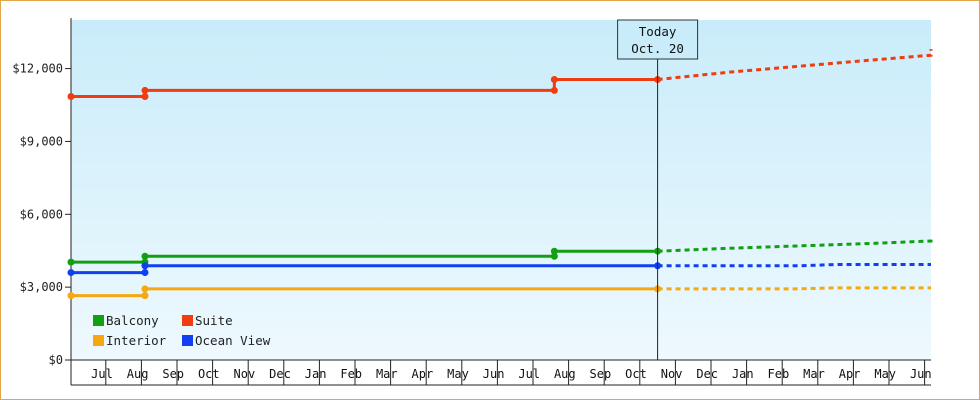 The image size is (980, 400). What do you see at coordinates (136, 340) in the screenshot?
I see `legend-label: Interior` at bounding box center [136, 340].